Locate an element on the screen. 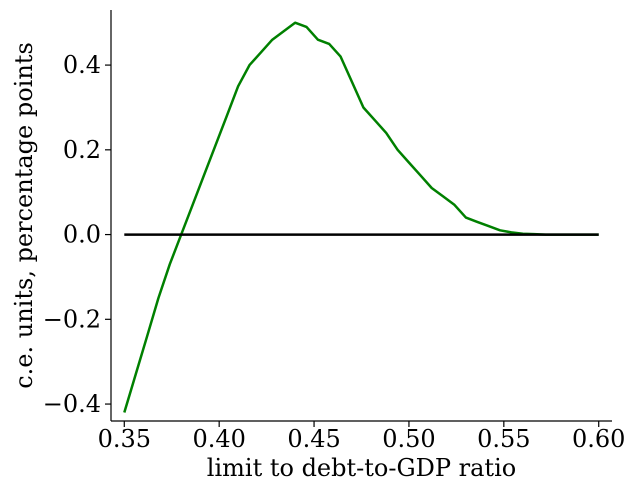 The width and height of the screenshot is (630, 481). y-tick-label: −0.2 is located at coordinates (72, 319).